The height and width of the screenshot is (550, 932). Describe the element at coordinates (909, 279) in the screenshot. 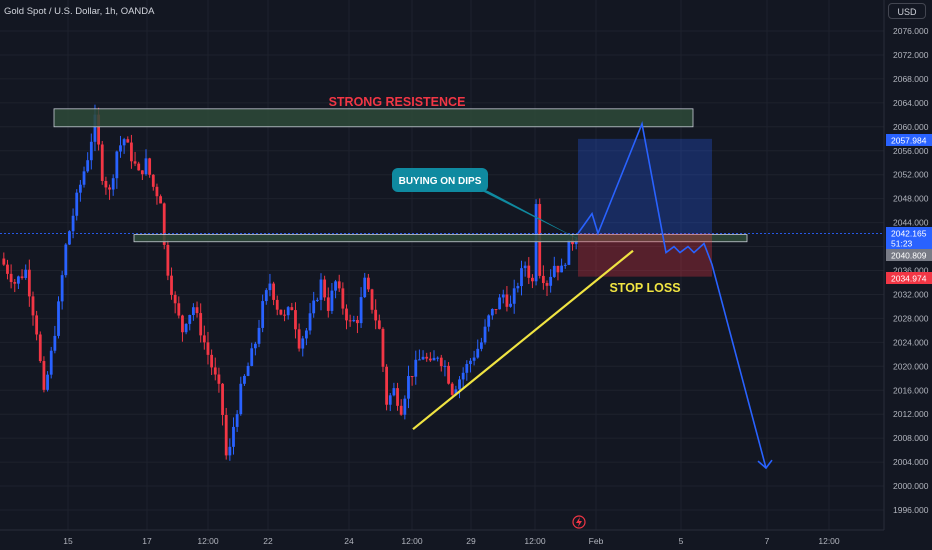

I see `price-tag-label: 2034.974` at that location.